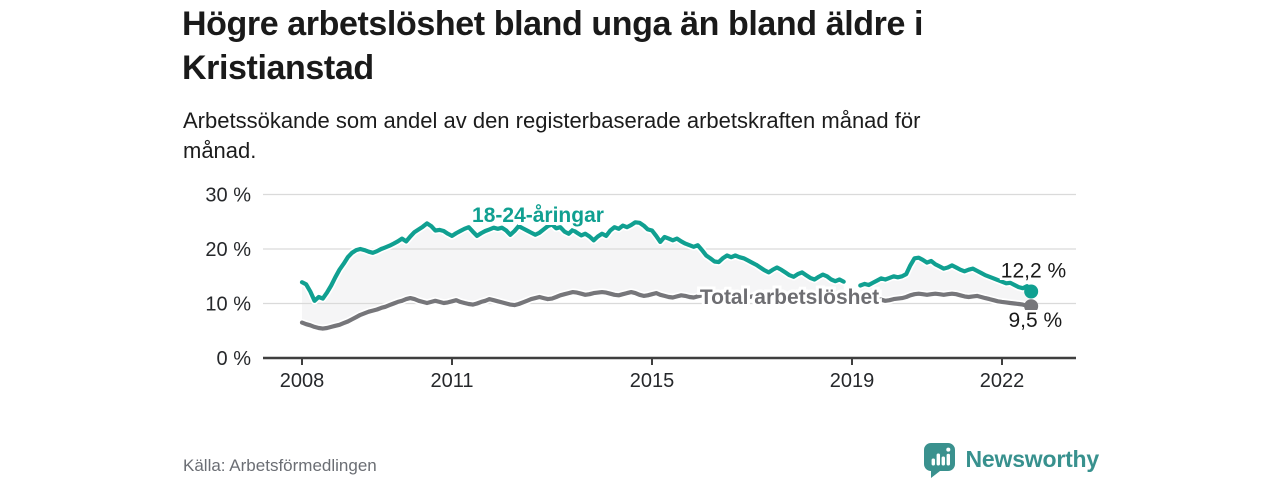  I want to click on newsworthy-logo-text: Newsworthy, so click(1032, 458).